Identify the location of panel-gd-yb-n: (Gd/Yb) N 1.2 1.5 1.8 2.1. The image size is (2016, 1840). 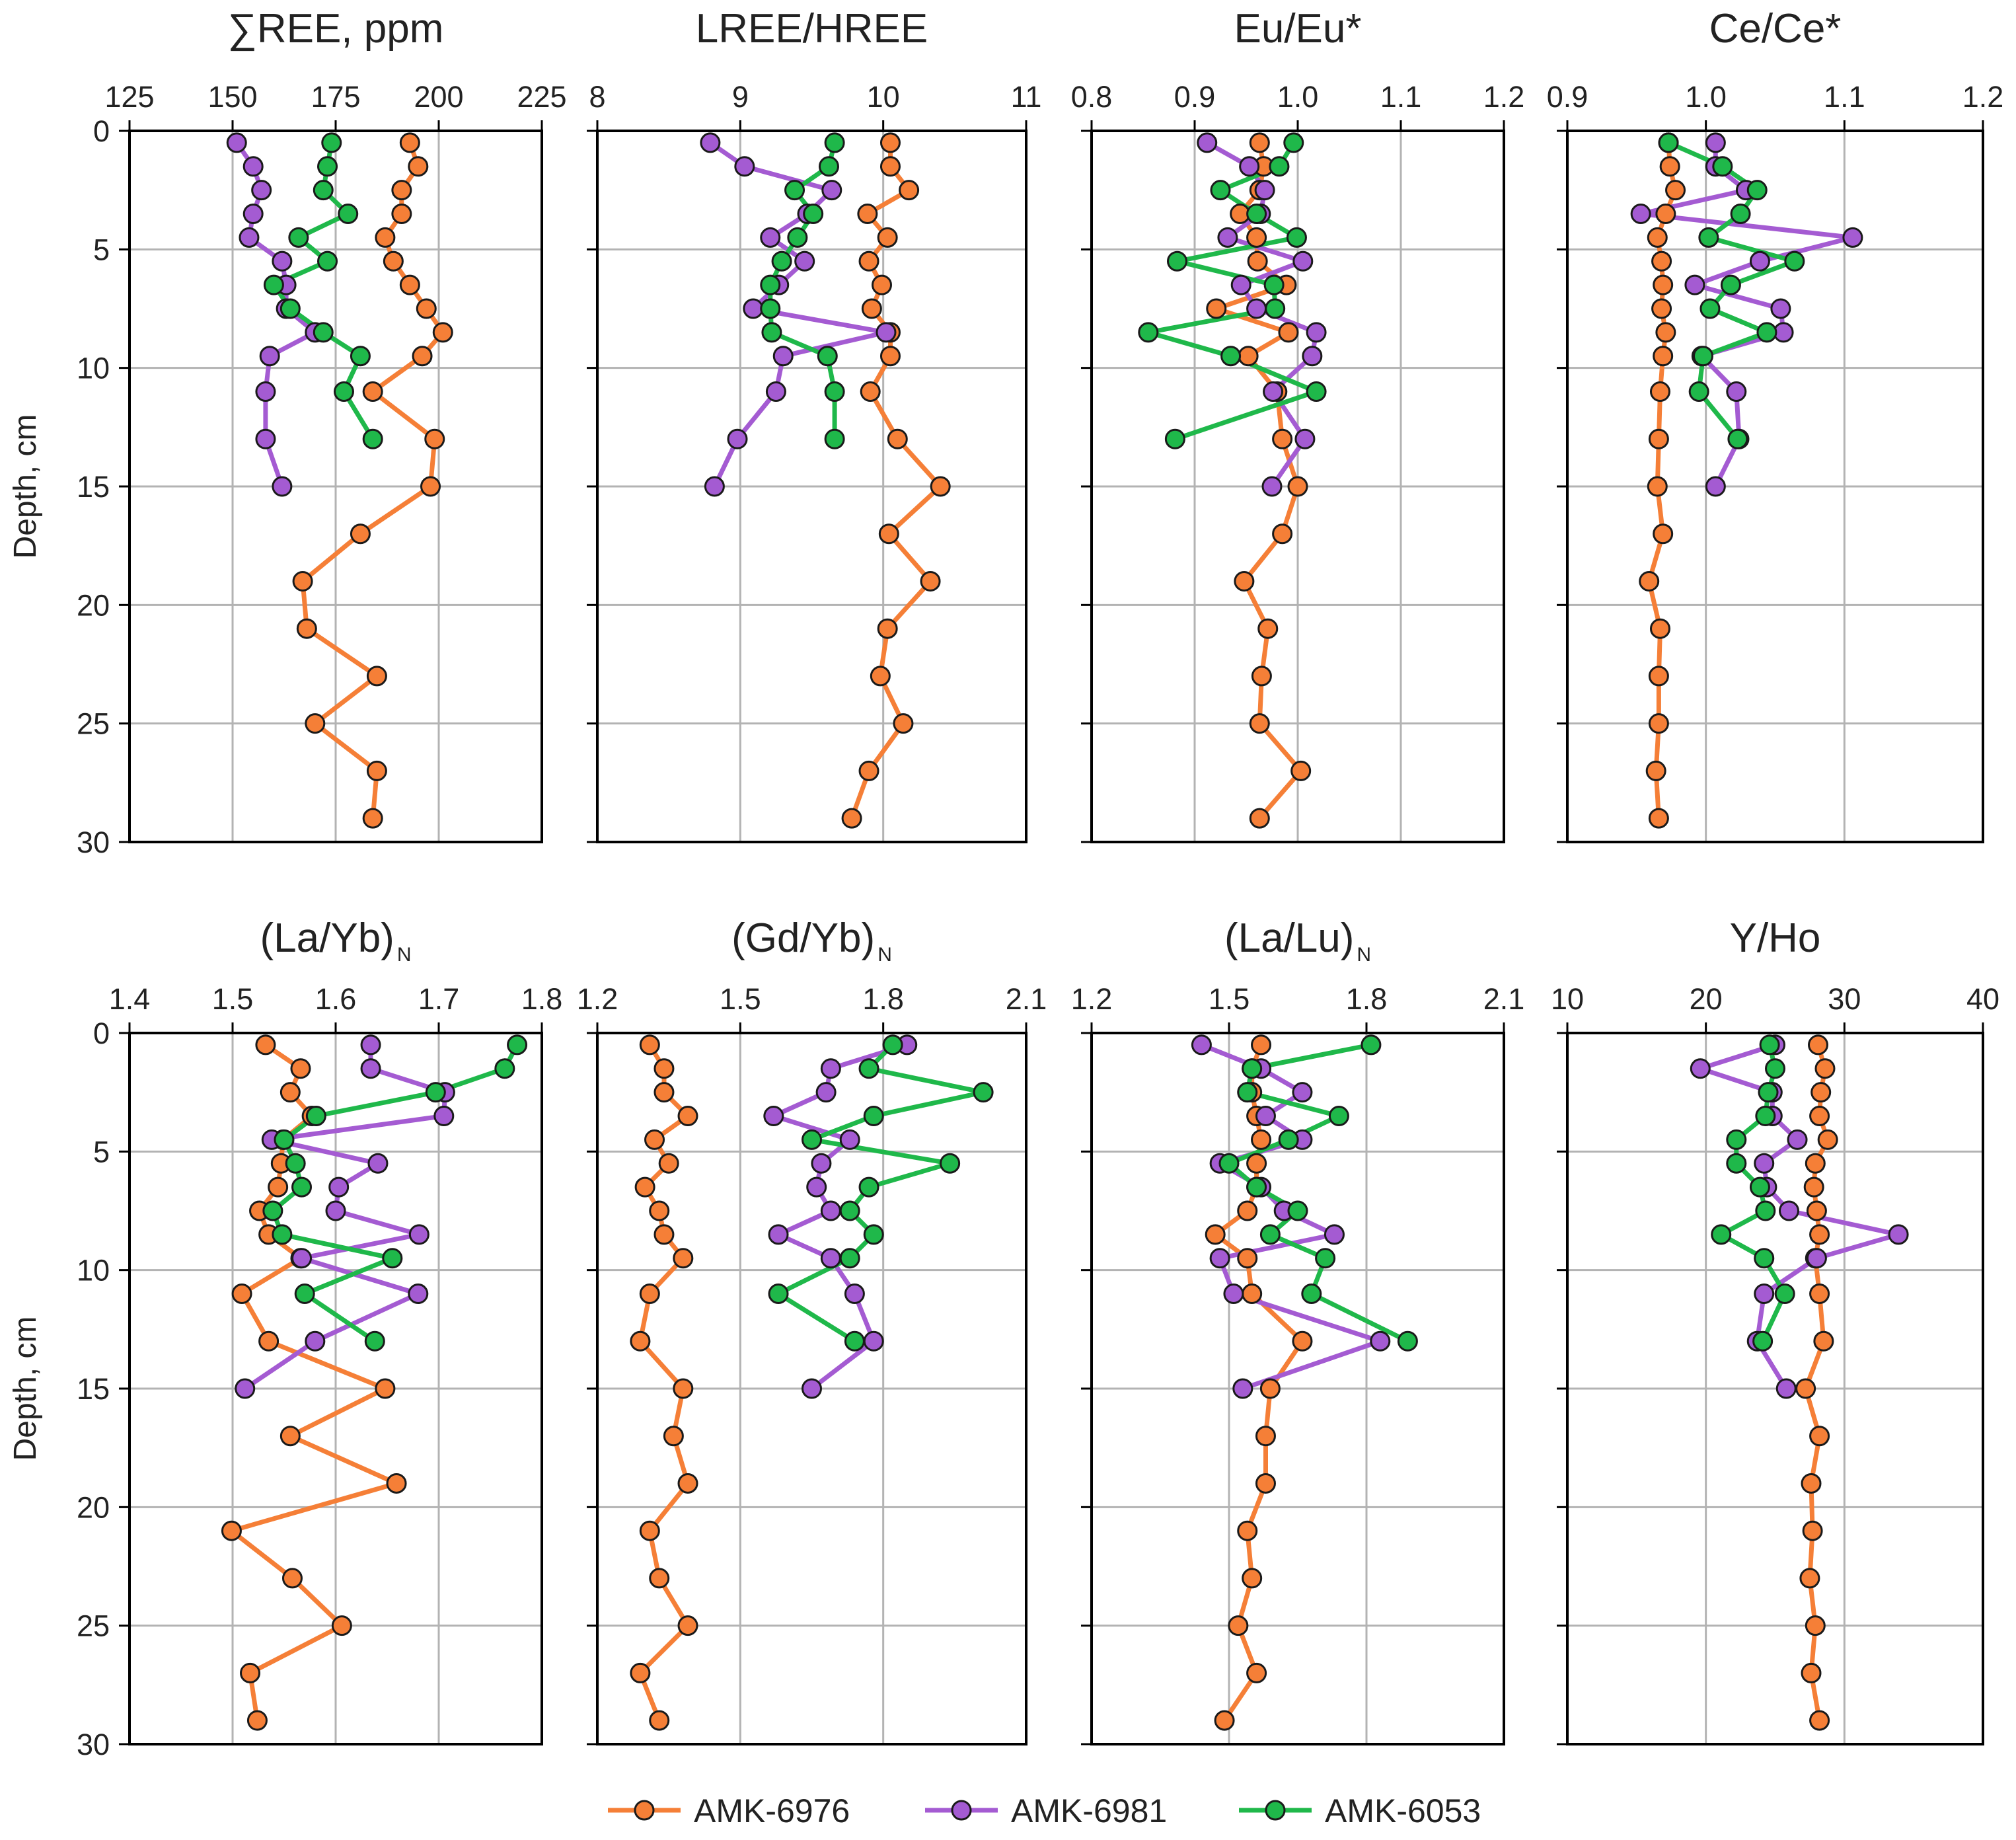
(812, 1330).